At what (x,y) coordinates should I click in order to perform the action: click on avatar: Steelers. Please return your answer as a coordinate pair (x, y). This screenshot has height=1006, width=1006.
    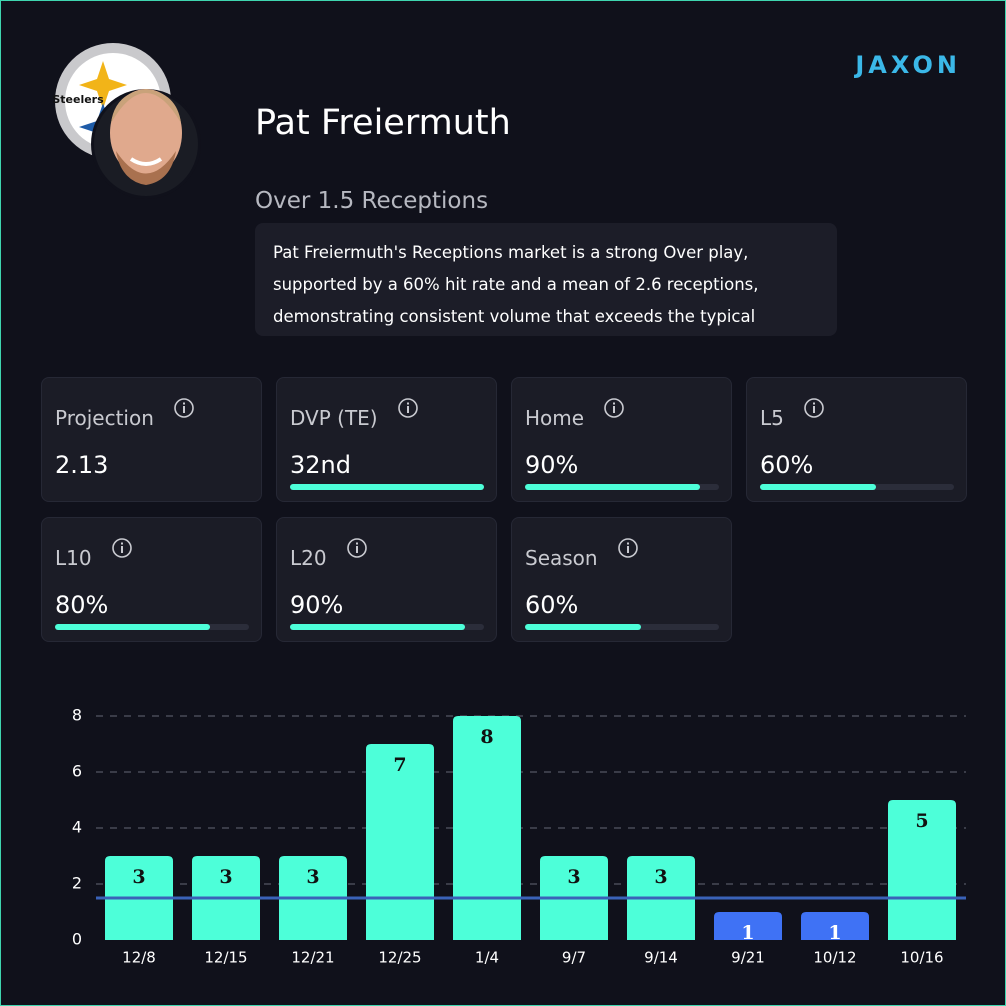
    Looking at the image, I should click on (126, 121).